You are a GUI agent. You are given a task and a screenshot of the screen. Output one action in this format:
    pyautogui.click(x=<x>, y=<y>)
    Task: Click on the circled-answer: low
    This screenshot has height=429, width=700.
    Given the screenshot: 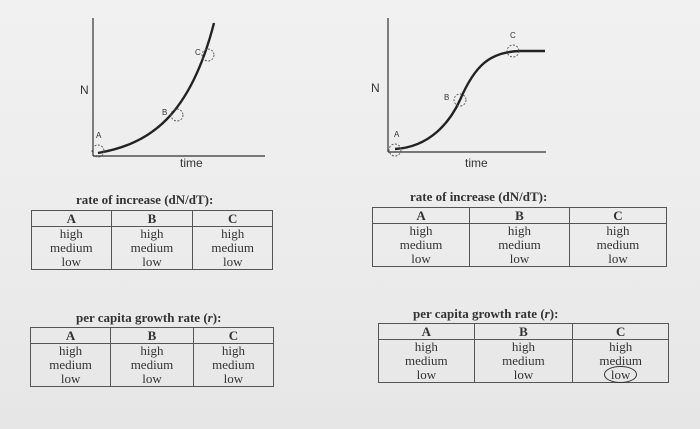 What is the action you would take?
    pyautogui.click(x=620, y=374)
    